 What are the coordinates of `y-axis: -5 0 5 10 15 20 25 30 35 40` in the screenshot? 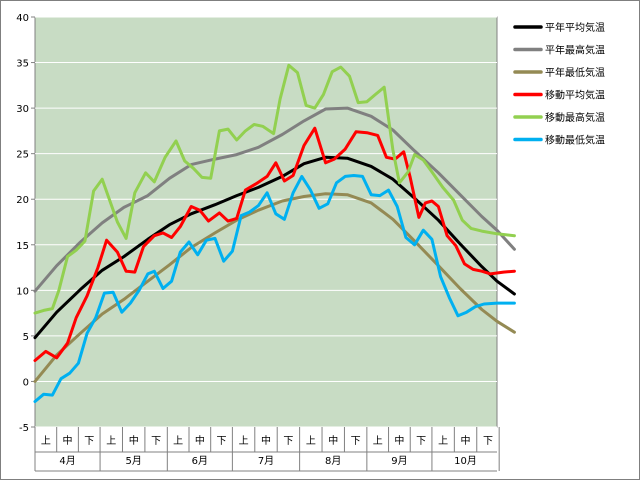 It's located at (25, 223).